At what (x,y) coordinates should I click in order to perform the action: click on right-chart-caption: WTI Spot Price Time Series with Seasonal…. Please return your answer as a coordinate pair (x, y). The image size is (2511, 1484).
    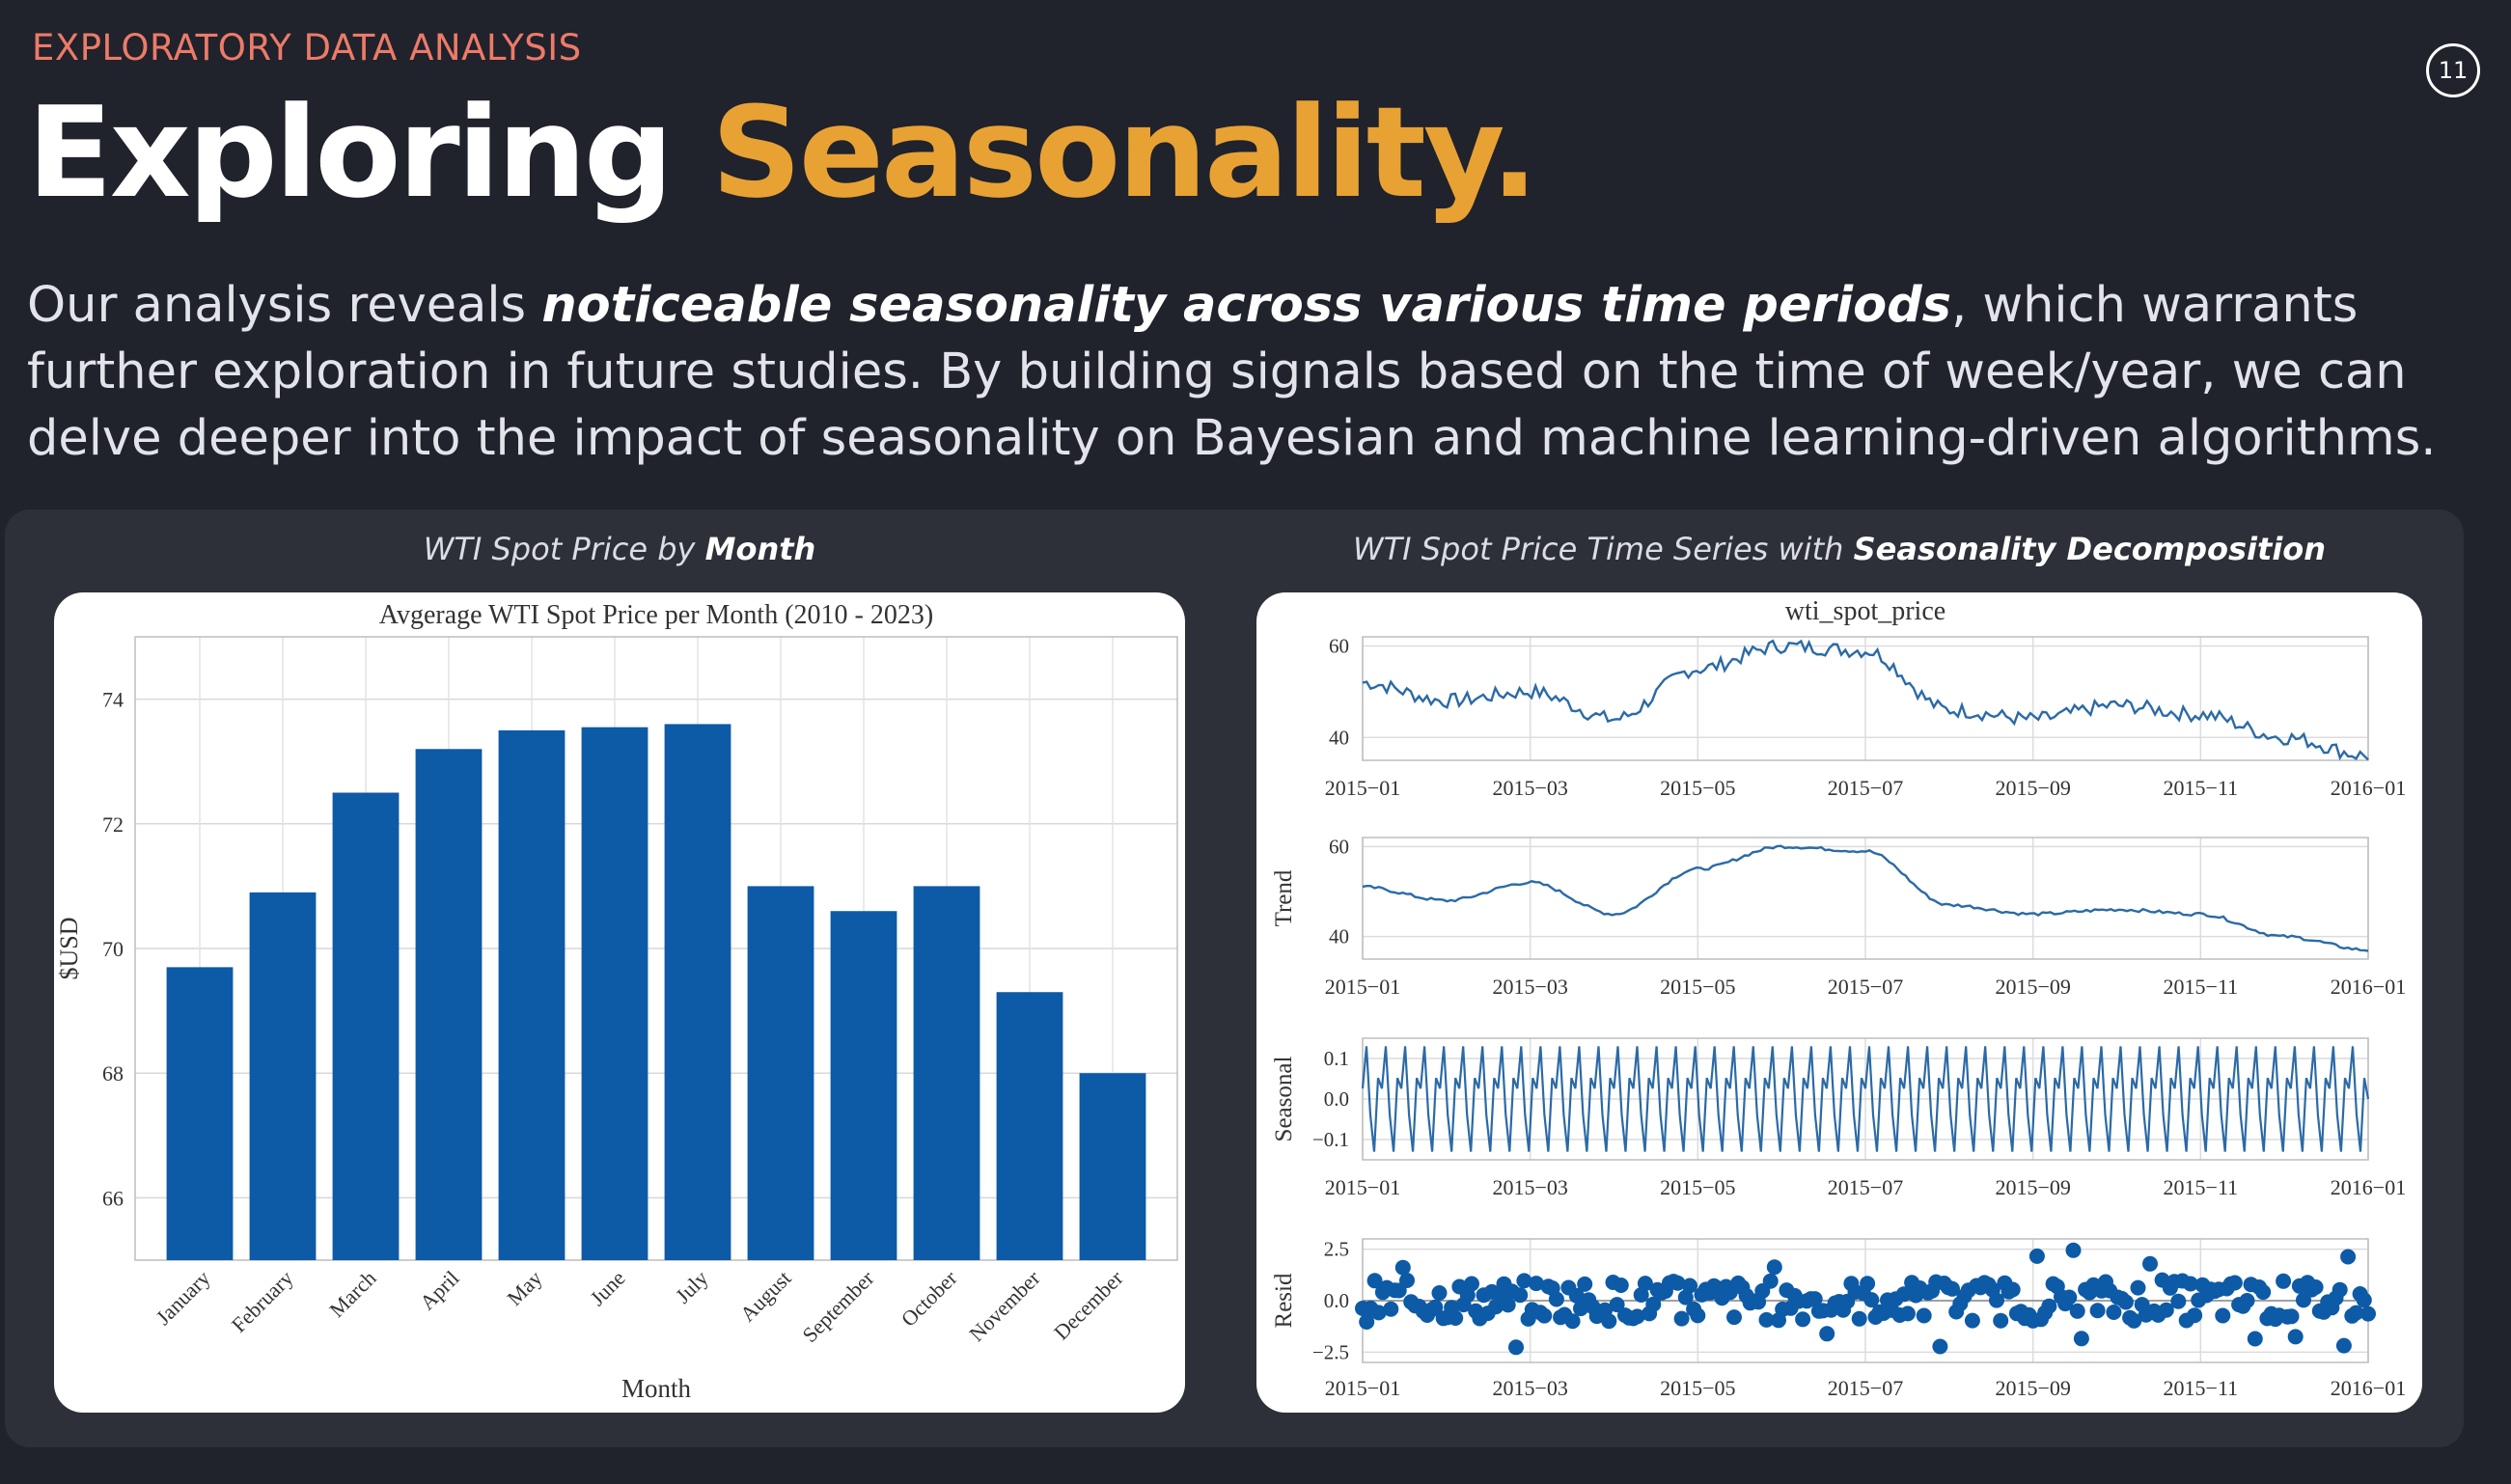
    Looking at the image, I should click on (1839, 549).